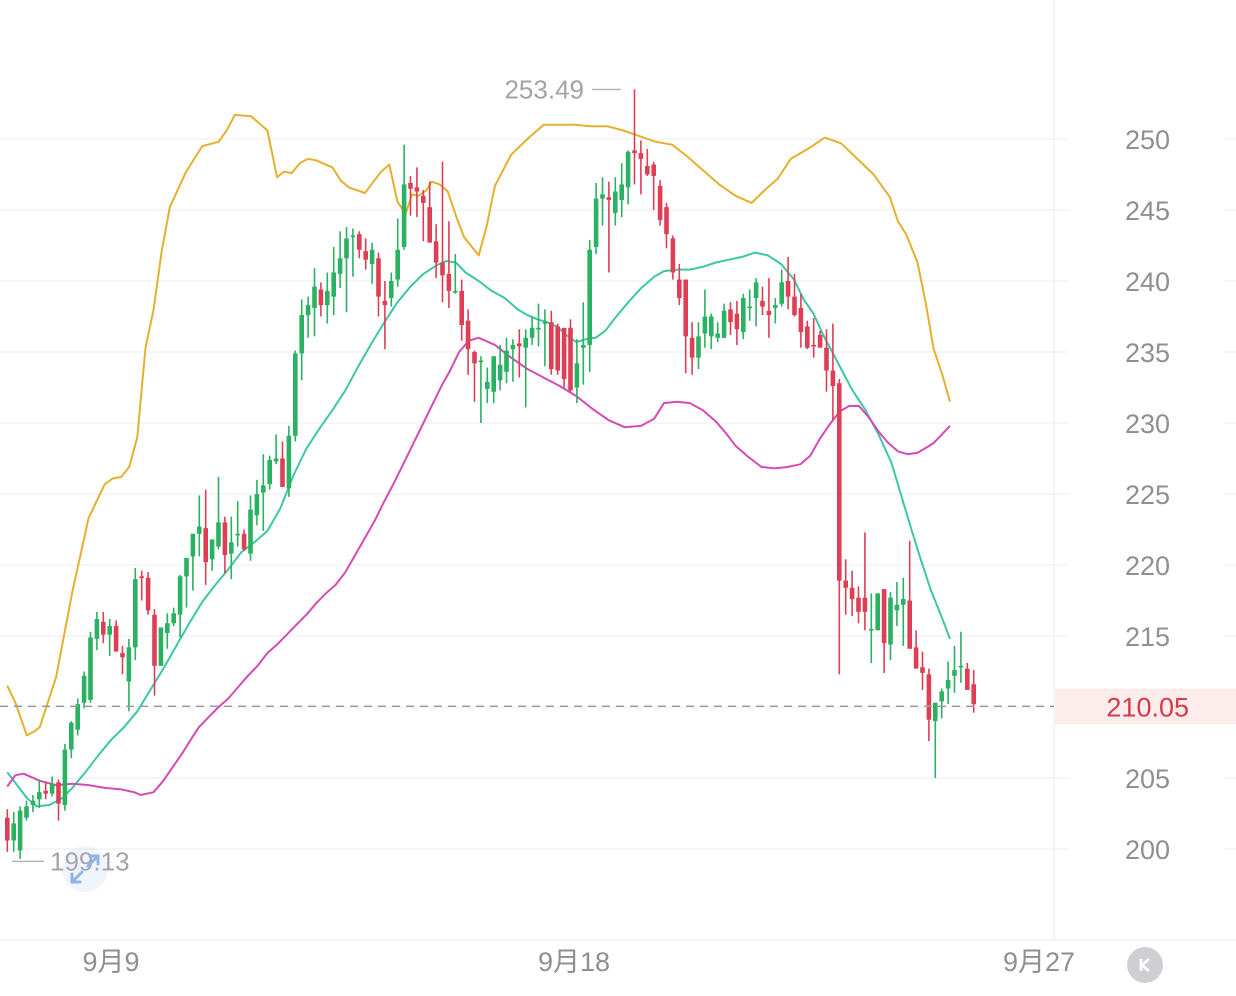 This screenshot has height=996, width=1236. What do you see at coordinates (85, 869) in the screenshot?
I see `expand-icon` at bounding box center [85, 869].